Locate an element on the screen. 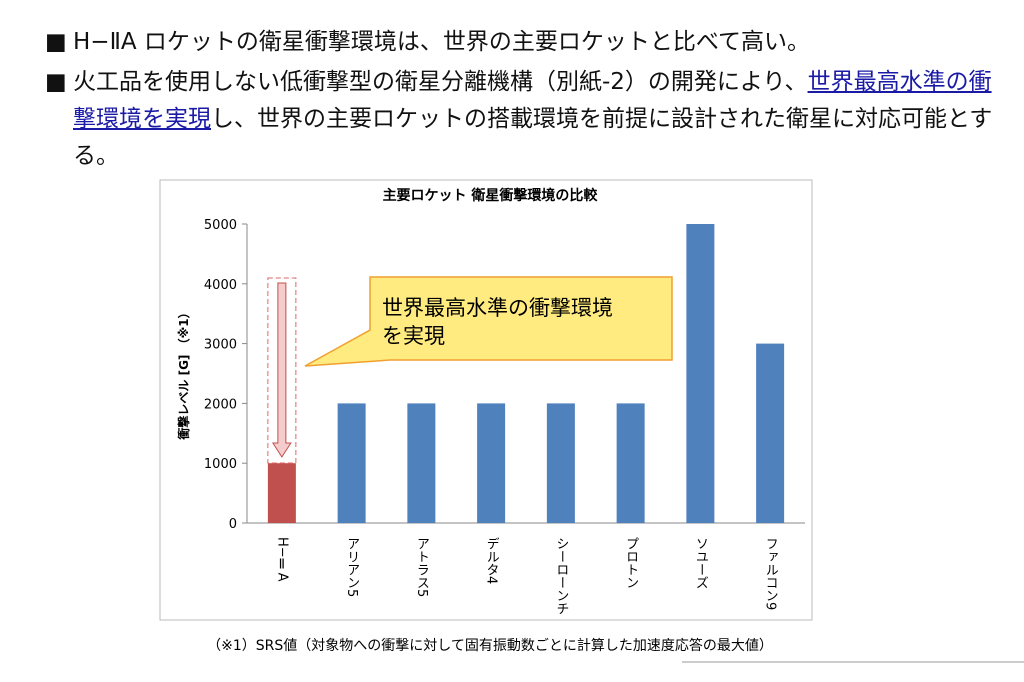  callout-text: 世界最高水準の衝撃環境 is located at coordinates (497, 308).